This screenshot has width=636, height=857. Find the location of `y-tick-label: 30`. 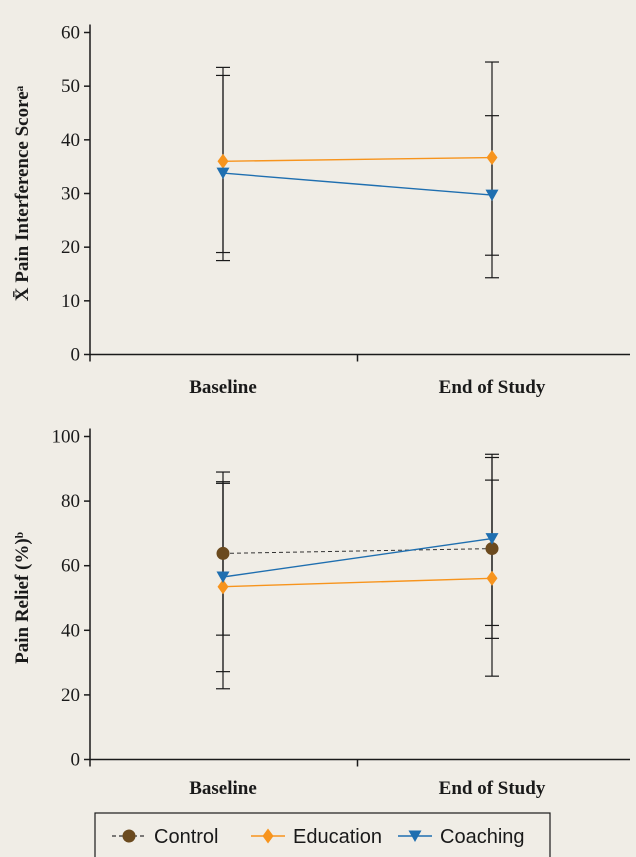

y-tick-label: 30 is located at coordinates (70, 194).